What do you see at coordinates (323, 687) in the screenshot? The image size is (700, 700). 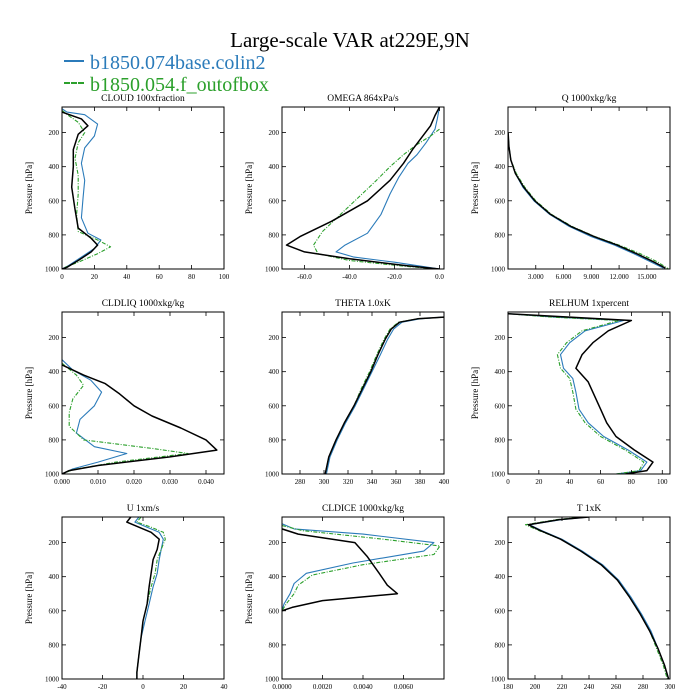 I see `x-tick-label: 0.0020` at bounding box center [323, 687].